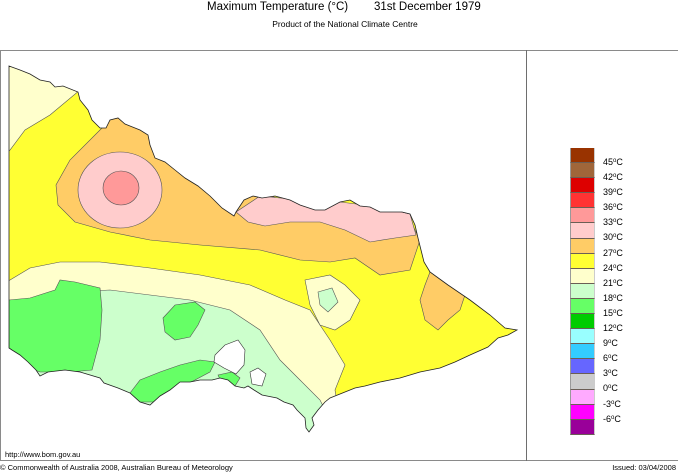 The width and height of the screenshot is (680, 474). What do you see at coordinates (605, 353) in the screenshot?
I see `legend-item: 6oC` at bounding box center [605, 353].